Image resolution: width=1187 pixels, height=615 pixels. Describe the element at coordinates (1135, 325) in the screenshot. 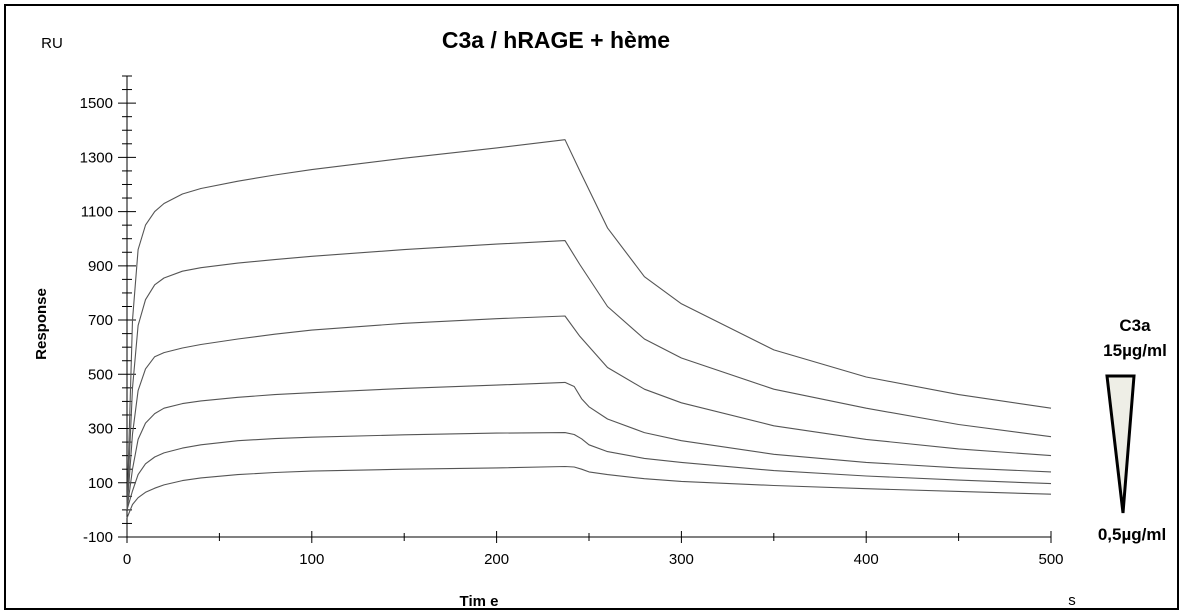

I see `analyte-label: C3a` at that location.